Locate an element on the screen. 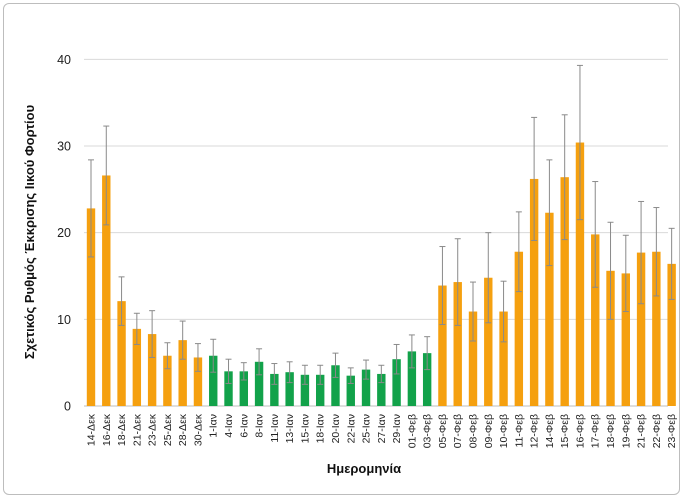 The width and height of the screenshot is (685, 500). x-tick-label: 25-Ιαν is located at coordinates (367, 428).